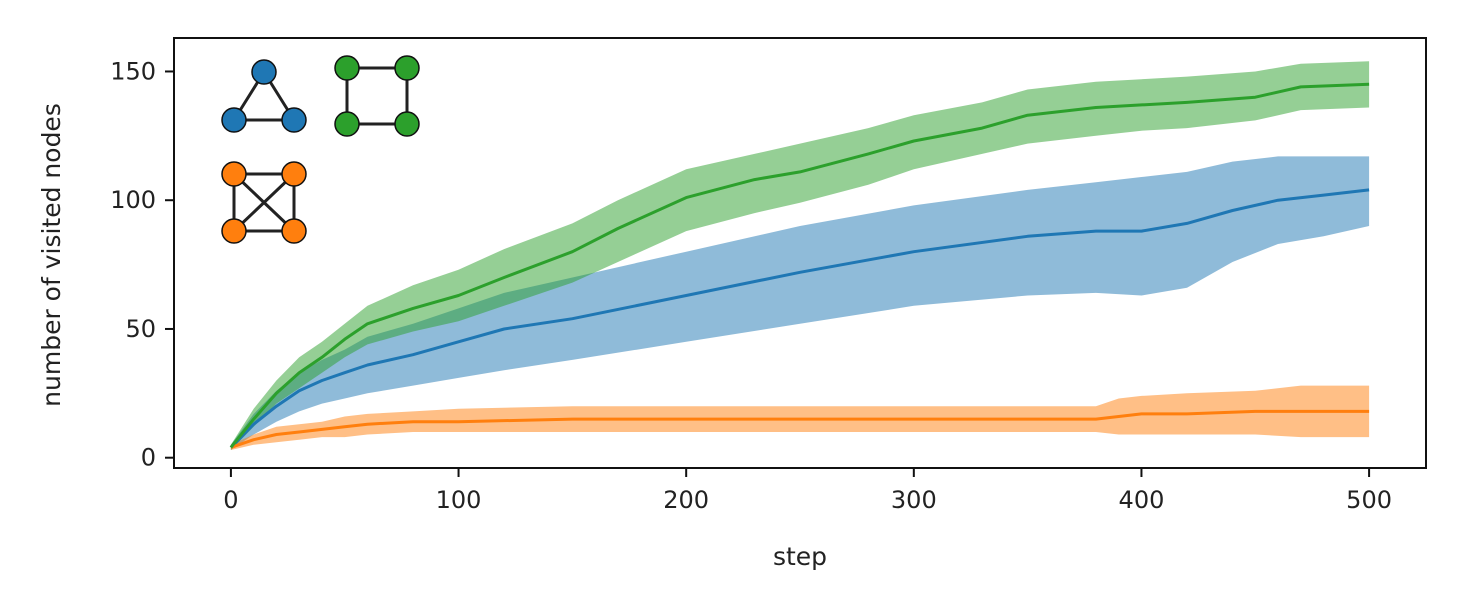 The image size is (1462, 609). What do you see at coordinates (320, 149) in the screenshot?
I see `graph-legend-insets` at bounding box center [320, 149].